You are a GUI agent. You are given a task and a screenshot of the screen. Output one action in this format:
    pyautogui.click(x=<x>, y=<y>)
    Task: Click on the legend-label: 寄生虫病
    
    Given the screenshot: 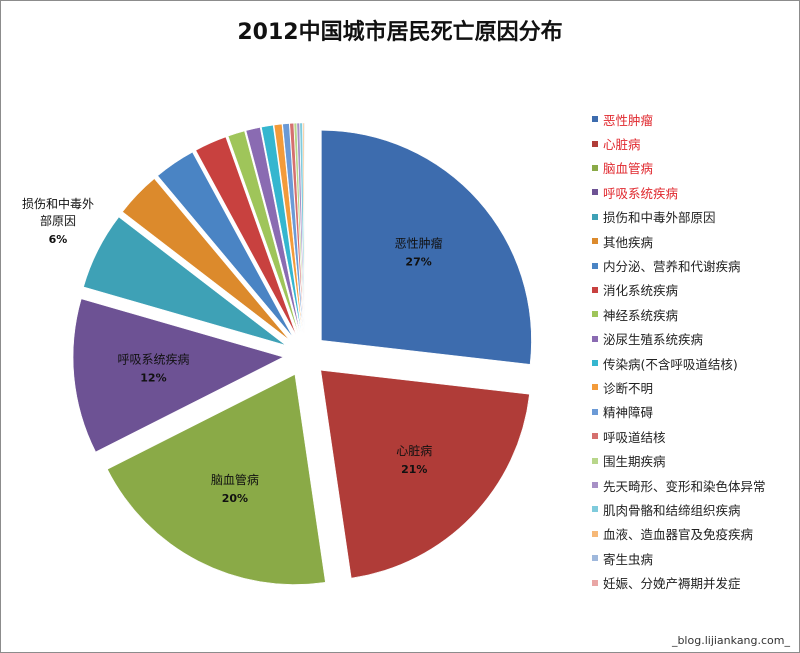 What is the action you would take?
    pyautogui.click(x=628, y=559)
    